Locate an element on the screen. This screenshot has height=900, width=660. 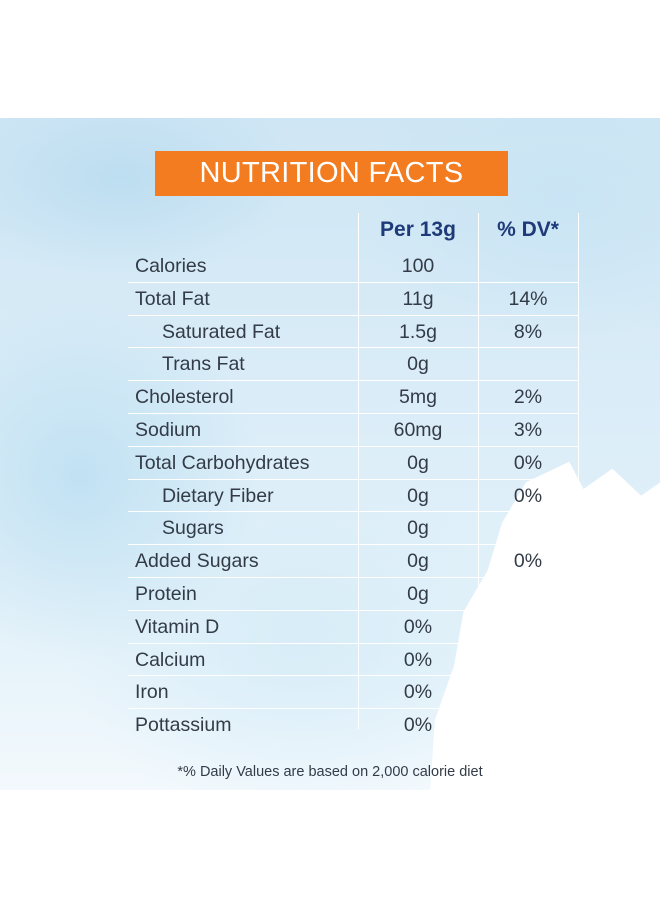
table-row: Cholesterol 5mg 2% is located at coordinates (353, 397).